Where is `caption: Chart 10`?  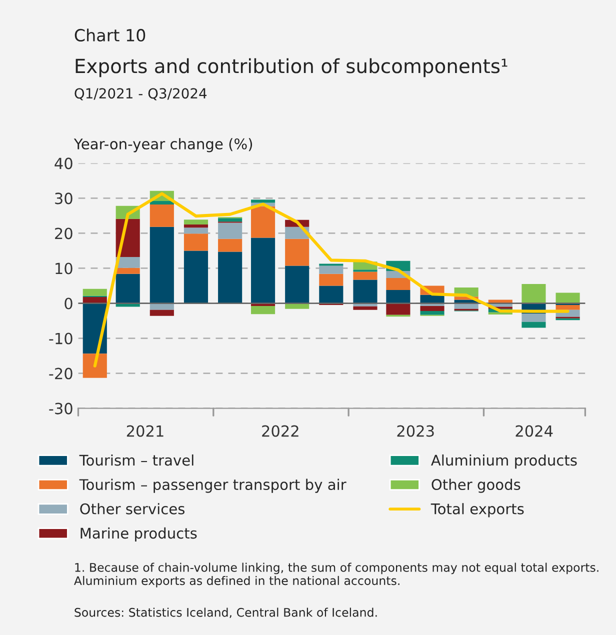
caption: Chart 10 is located at coordinates (110, 35).